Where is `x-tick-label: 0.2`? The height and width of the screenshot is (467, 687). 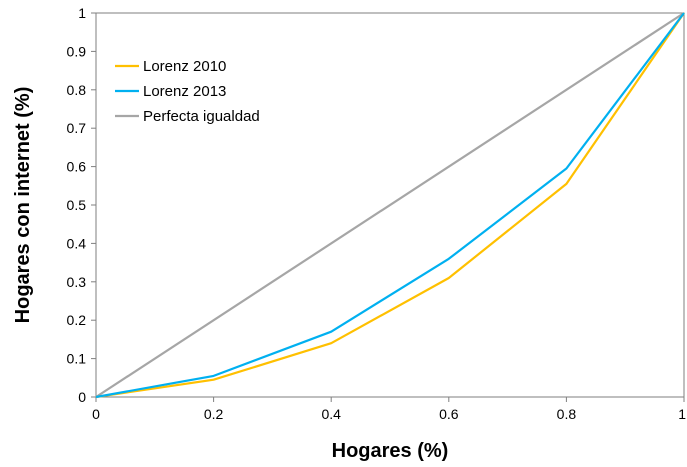
x-tick-label: 0.2 is located at coordinates (214, 414).